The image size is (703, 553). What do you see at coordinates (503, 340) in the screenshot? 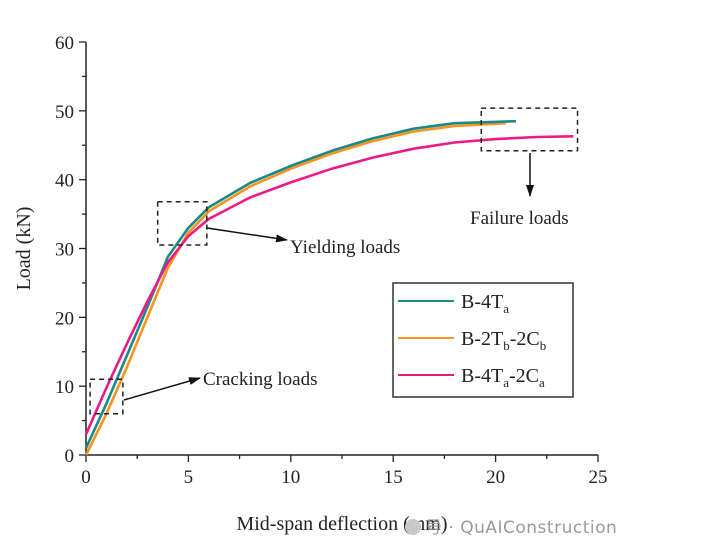
I see `legend-label: B-2Tb-2Cb` at bounding box center [503, 340].